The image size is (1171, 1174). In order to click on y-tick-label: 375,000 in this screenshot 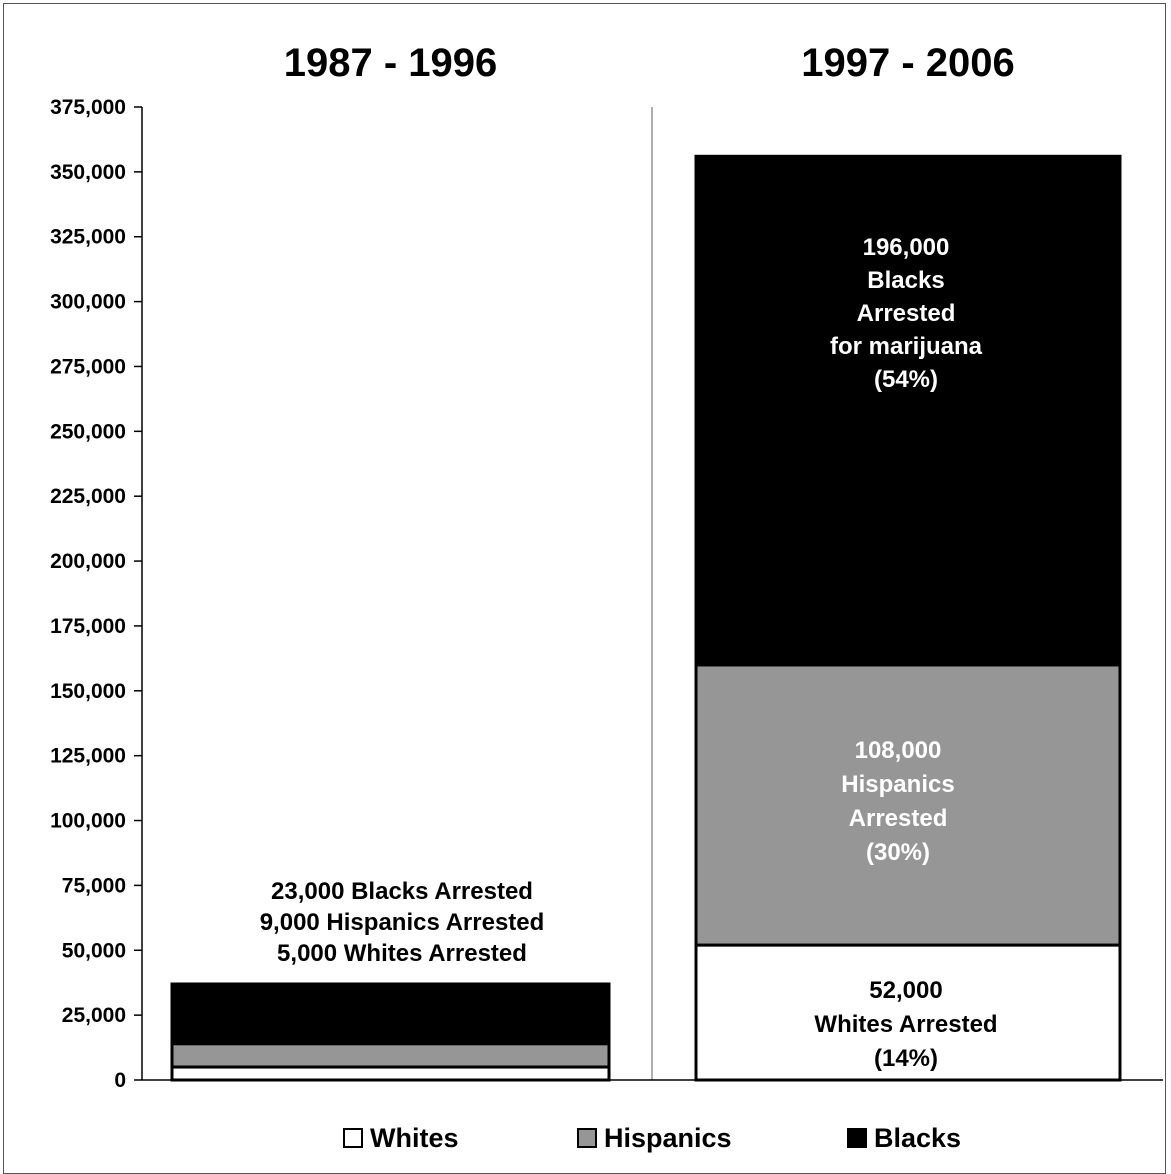, I will do `click(88, 107)`.